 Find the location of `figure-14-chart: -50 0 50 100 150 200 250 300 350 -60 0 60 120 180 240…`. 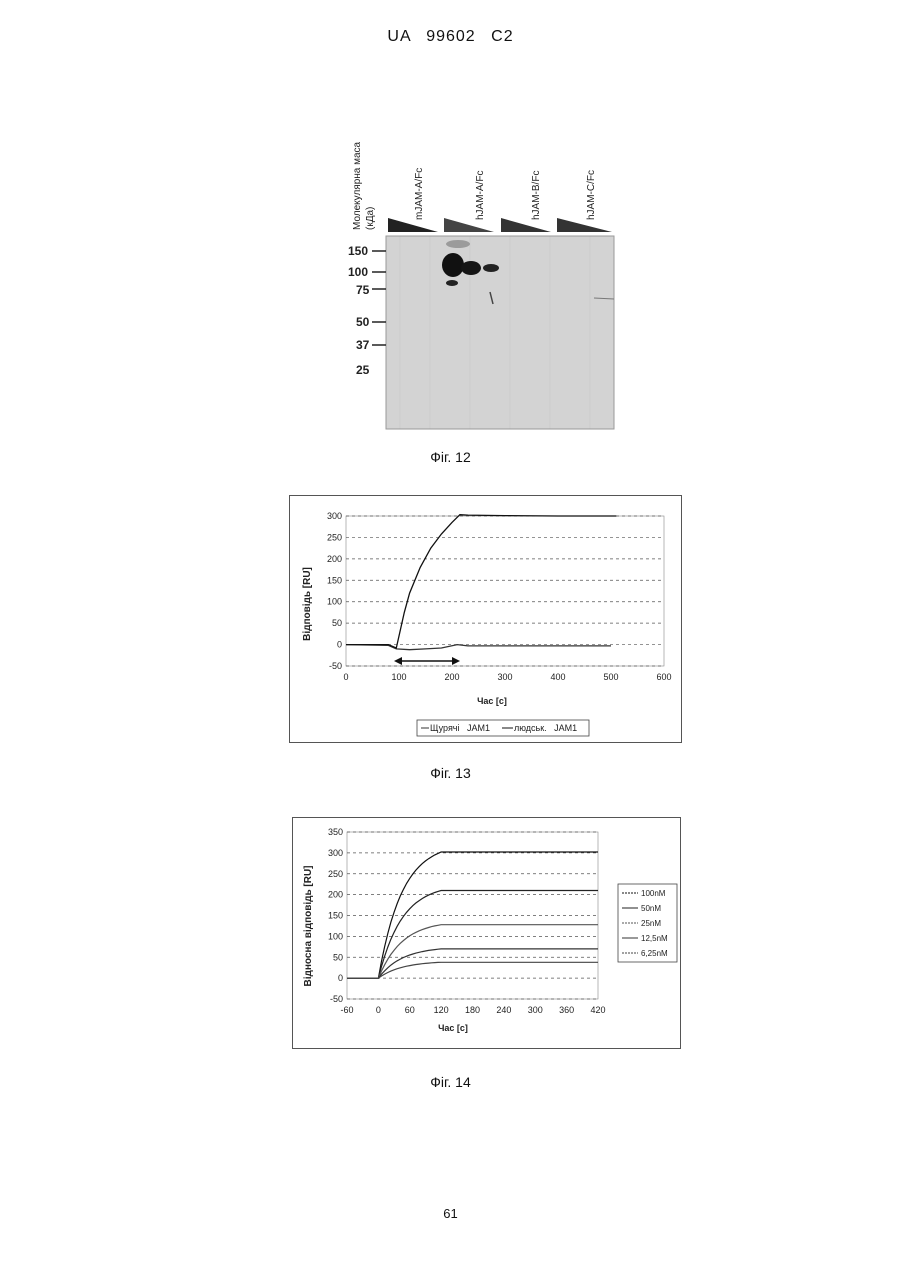

figure-14-chart: -50 0 50 100 150 200 250 300 350 -60 0 60 120 180 240… is located at coordinates (486, 933).